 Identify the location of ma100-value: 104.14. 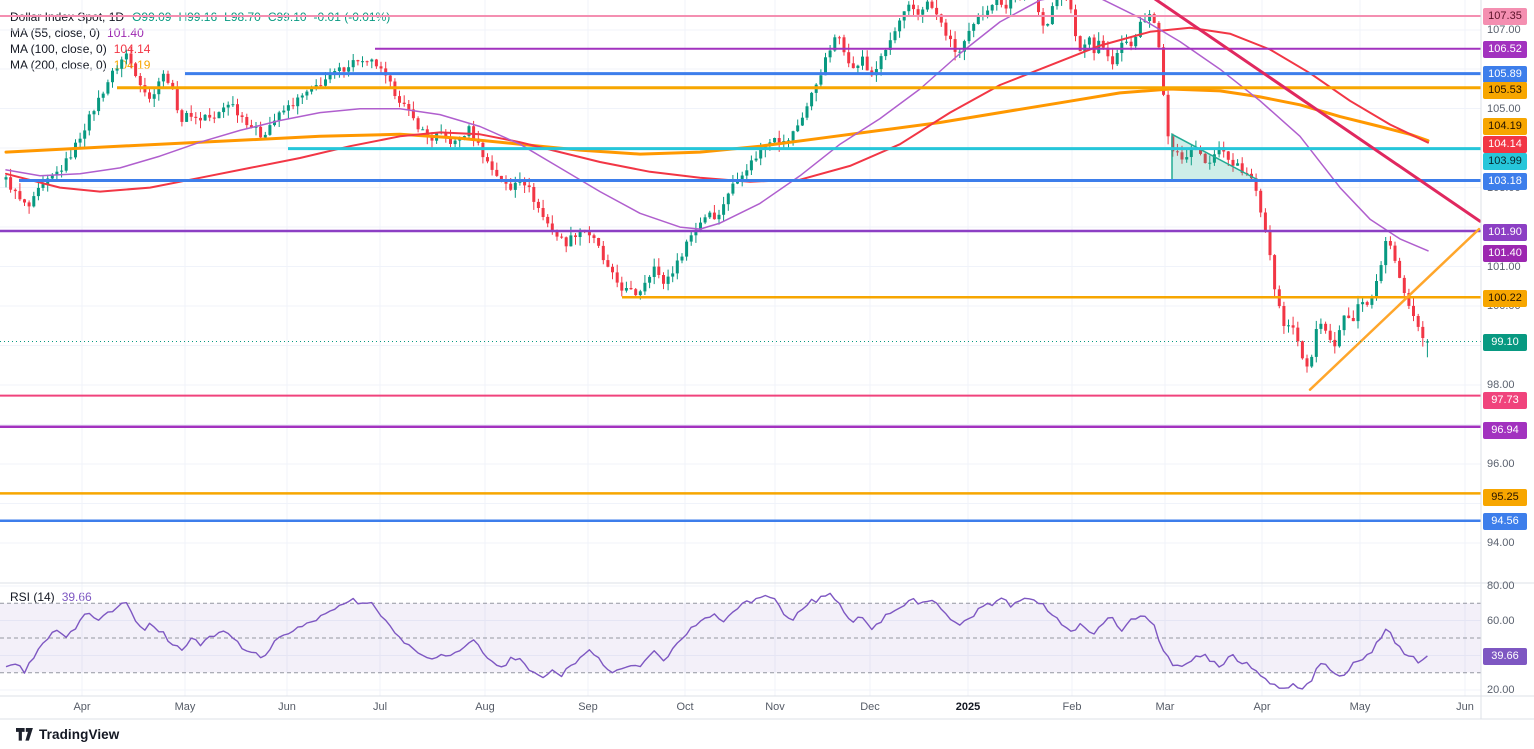
(132, 49).